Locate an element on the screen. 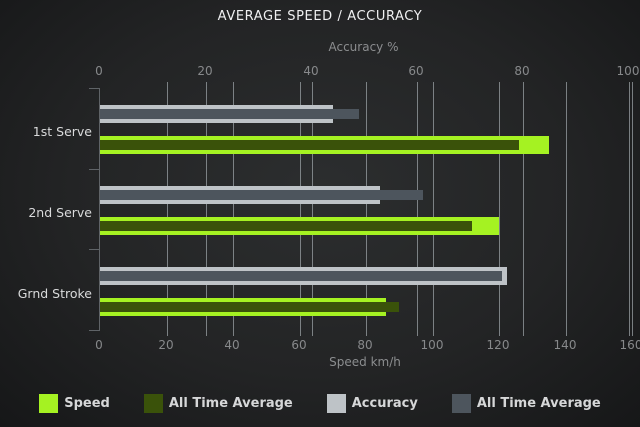 The image size is (640, 427). bottom-axis-title: Speed km/h is located at coordinates (365, 362).